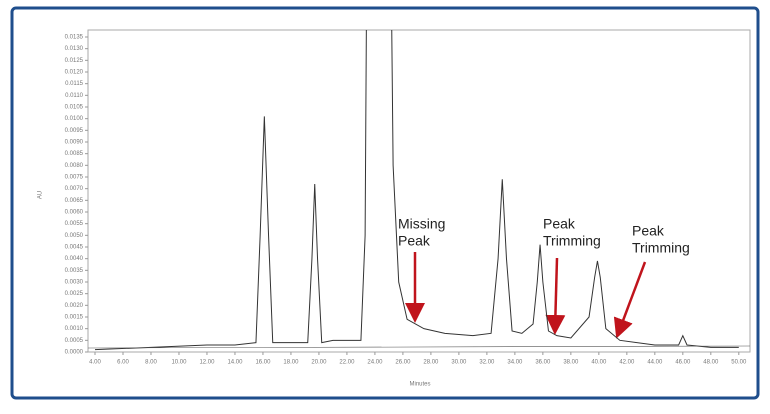 This screenshot has width=770, height=414. What do you see at coordinates (95, 363) in the screenshot?
I see `x-tick-label: 4.00` at bounding box center [95, 363].